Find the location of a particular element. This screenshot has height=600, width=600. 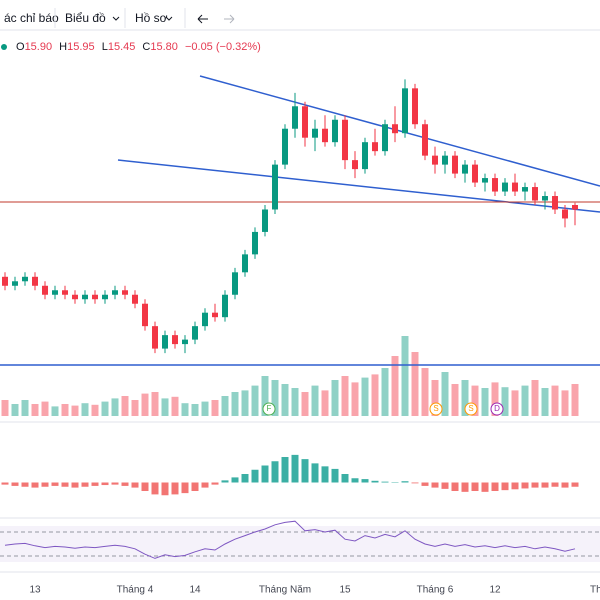

event-markers: F S S D is located at coordinates (383, 409).